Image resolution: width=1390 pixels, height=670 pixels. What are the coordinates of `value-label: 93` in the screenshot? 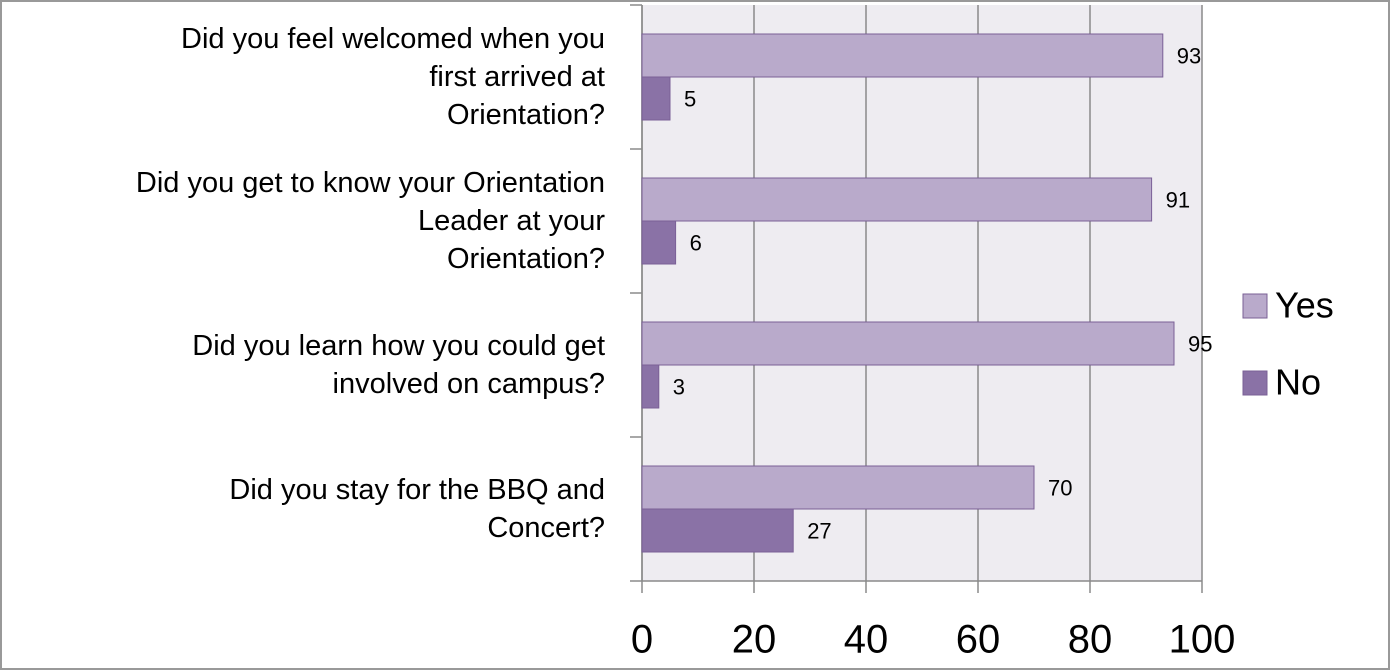 It's located at (1189, 55).